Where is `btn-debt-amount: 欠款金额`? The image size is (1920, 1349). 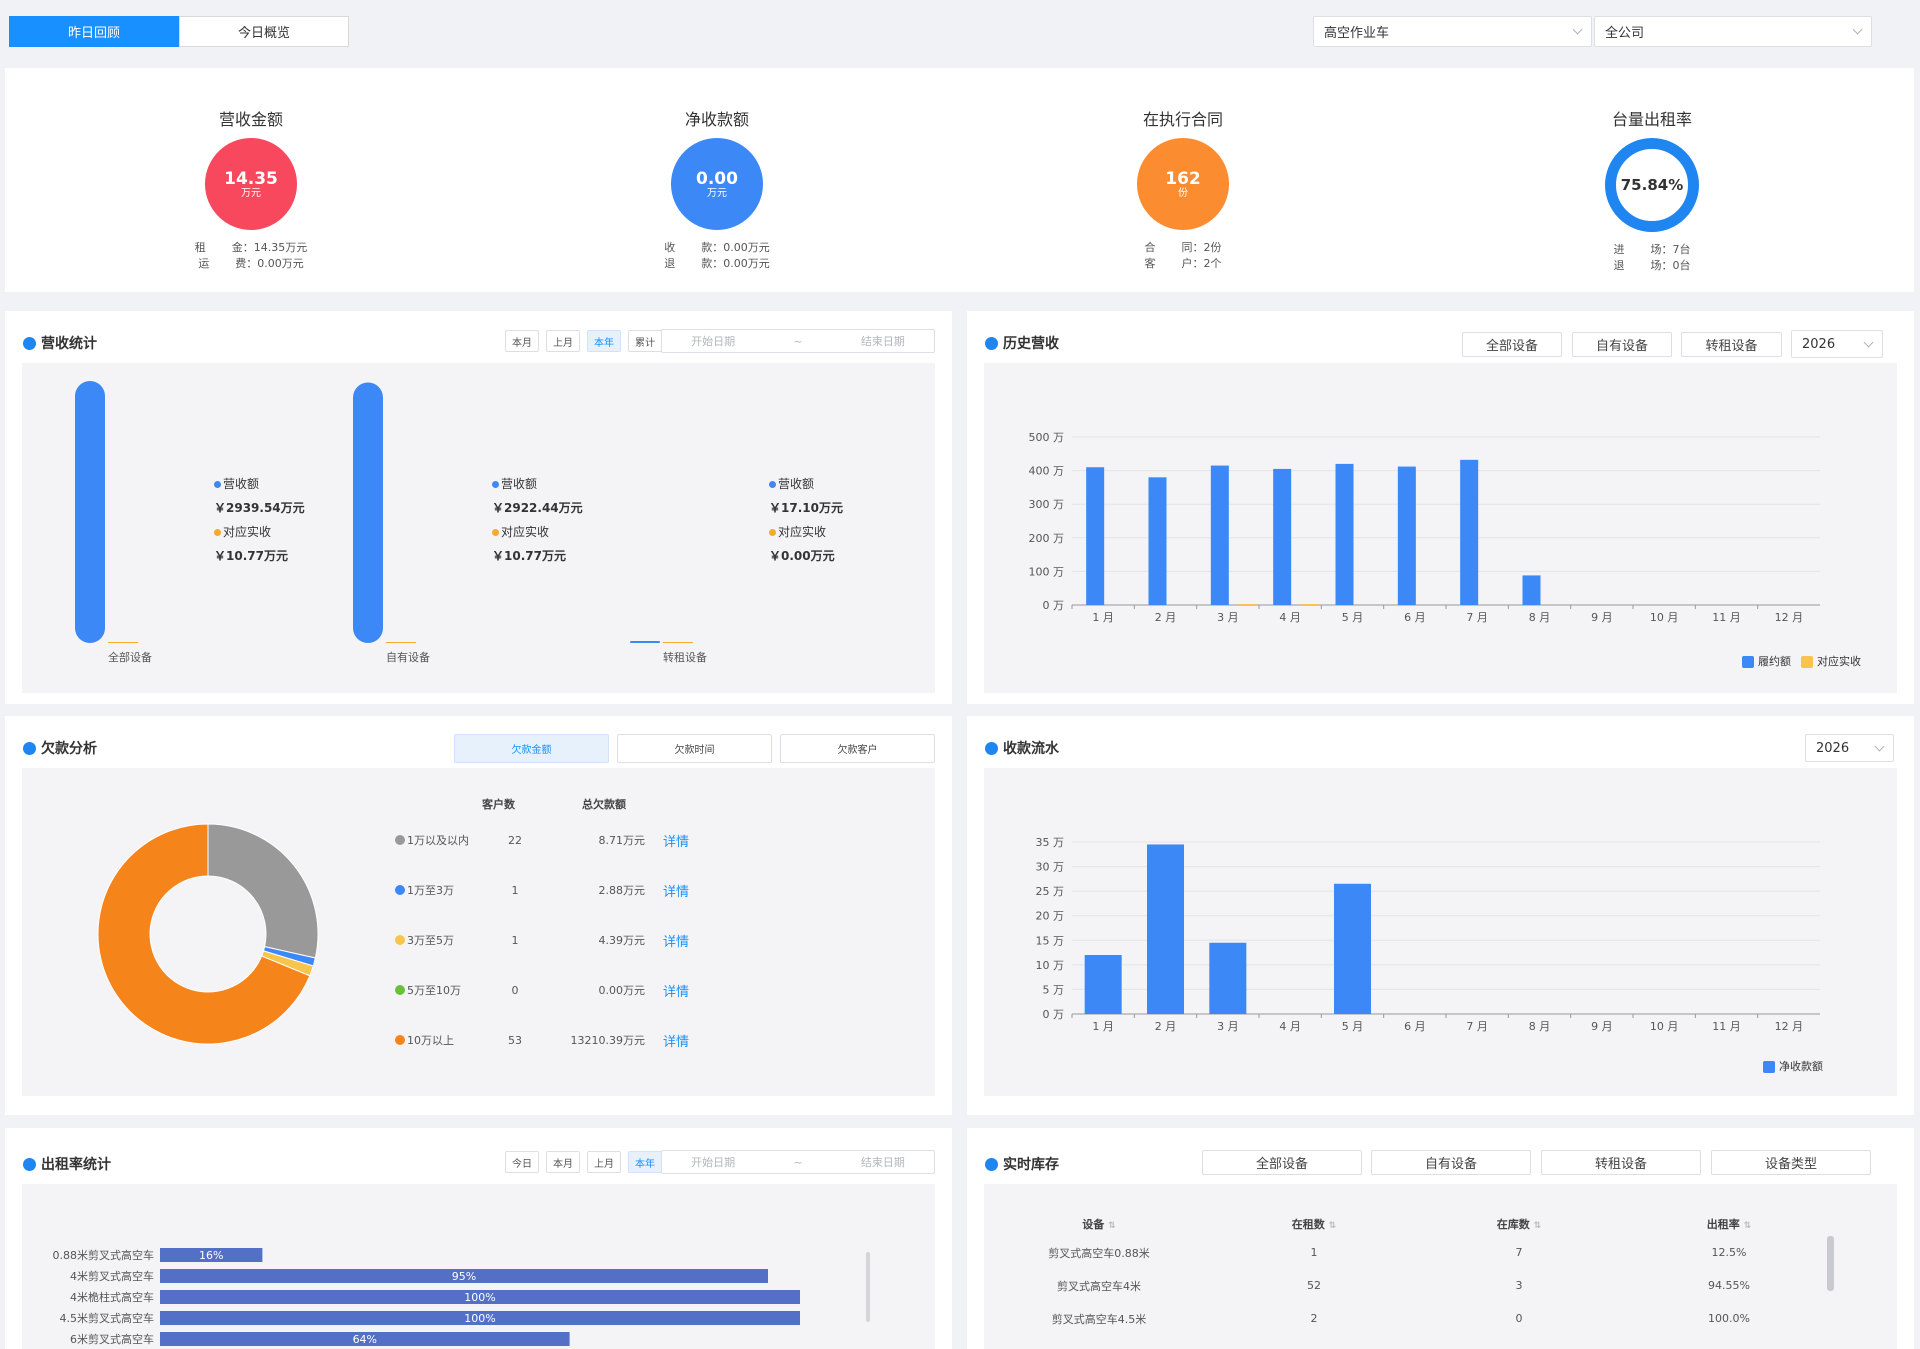
btn-debt-amount: 欠款金额 is located at coordinates (531, 748).